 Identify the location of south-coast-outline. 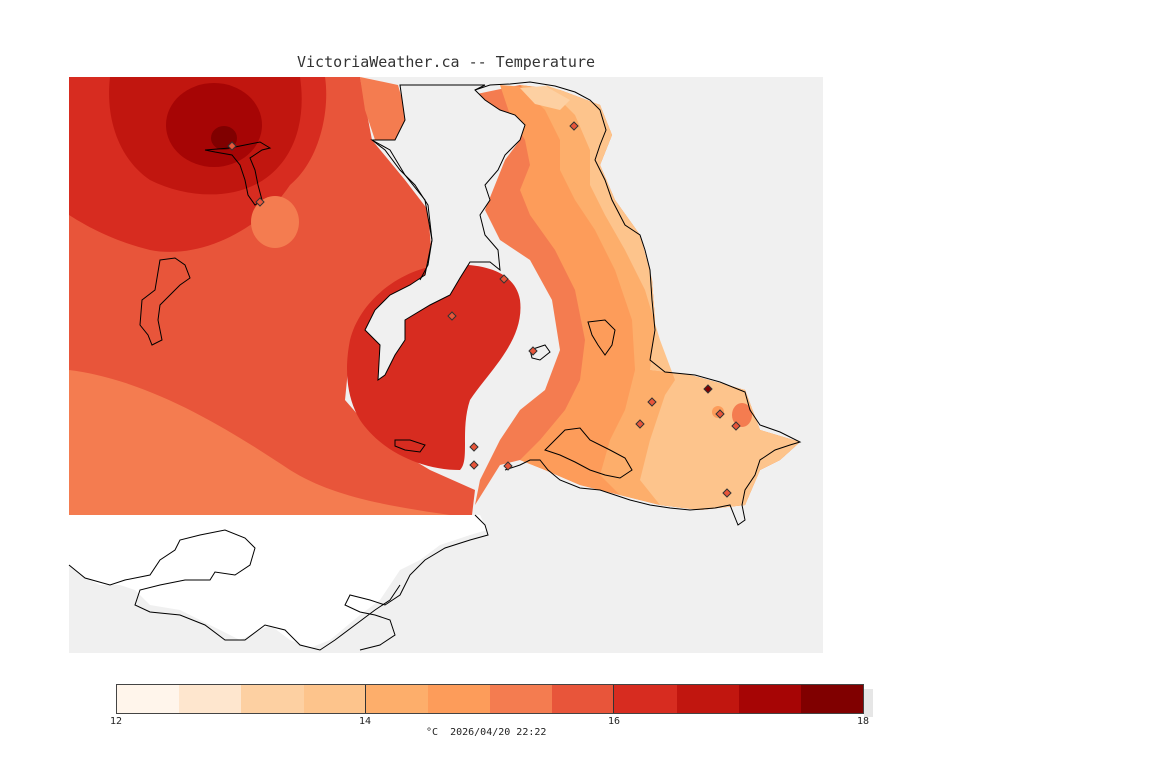
(416, 582).